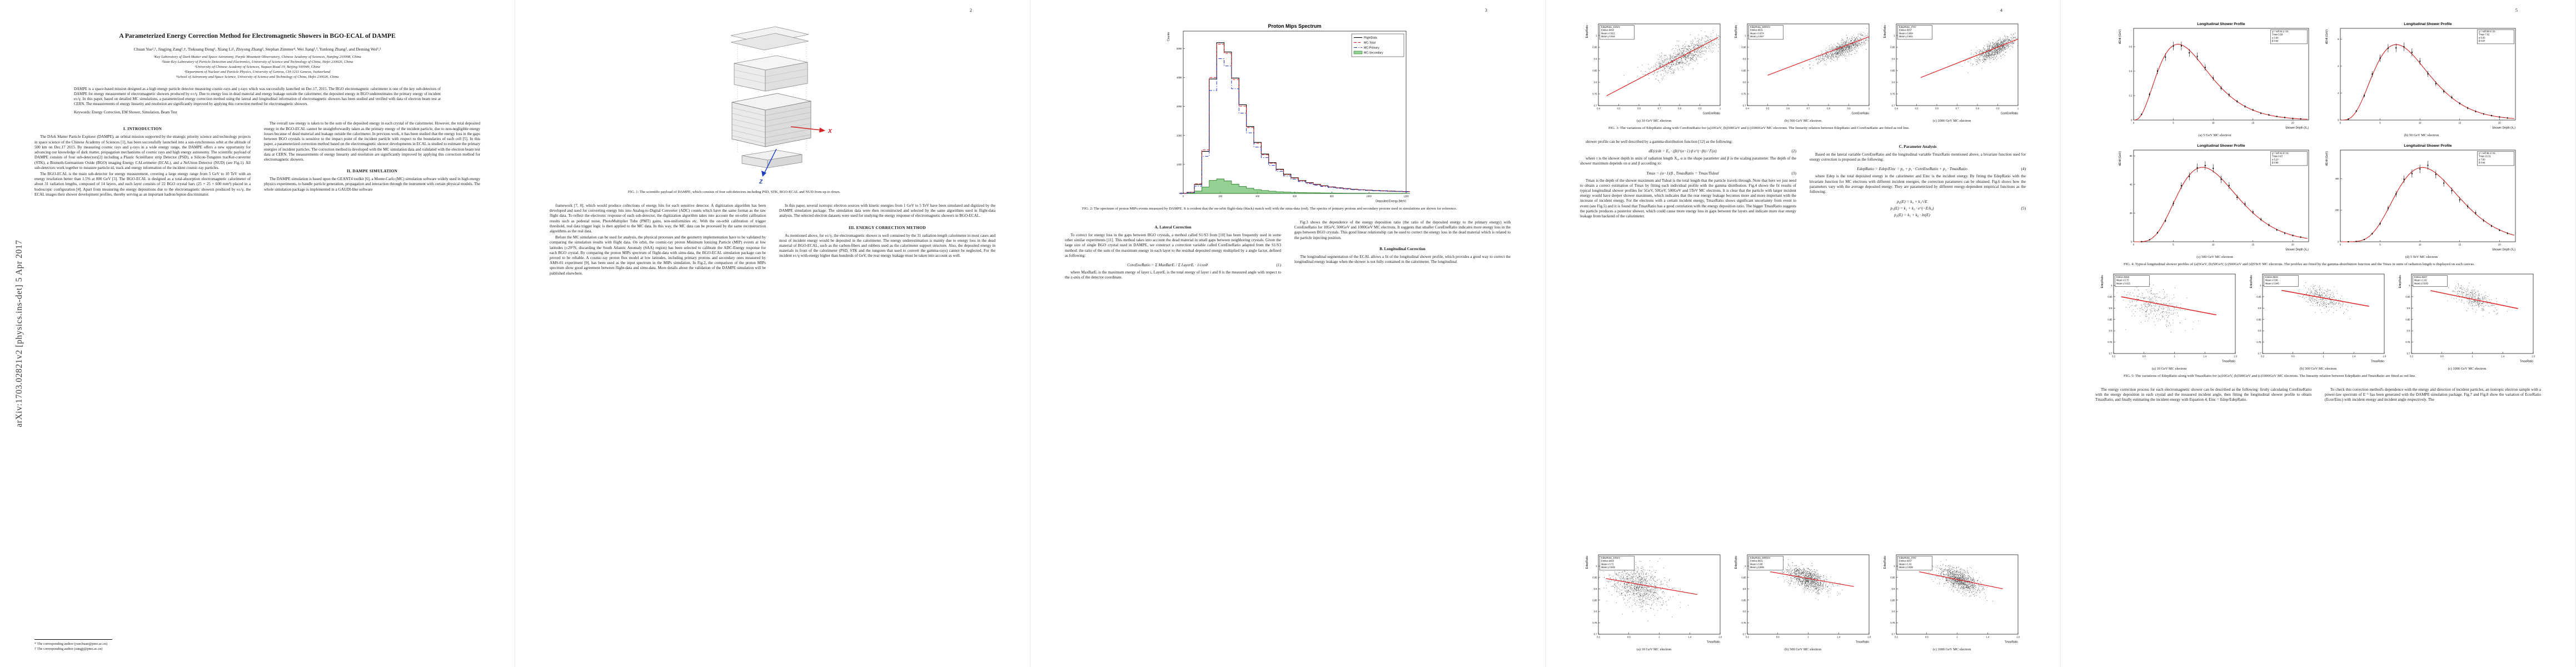  What do you see at coordinates (805, 128) in the screenshot?
I see `x-axis-arrow` at bounding box center [805, 128].